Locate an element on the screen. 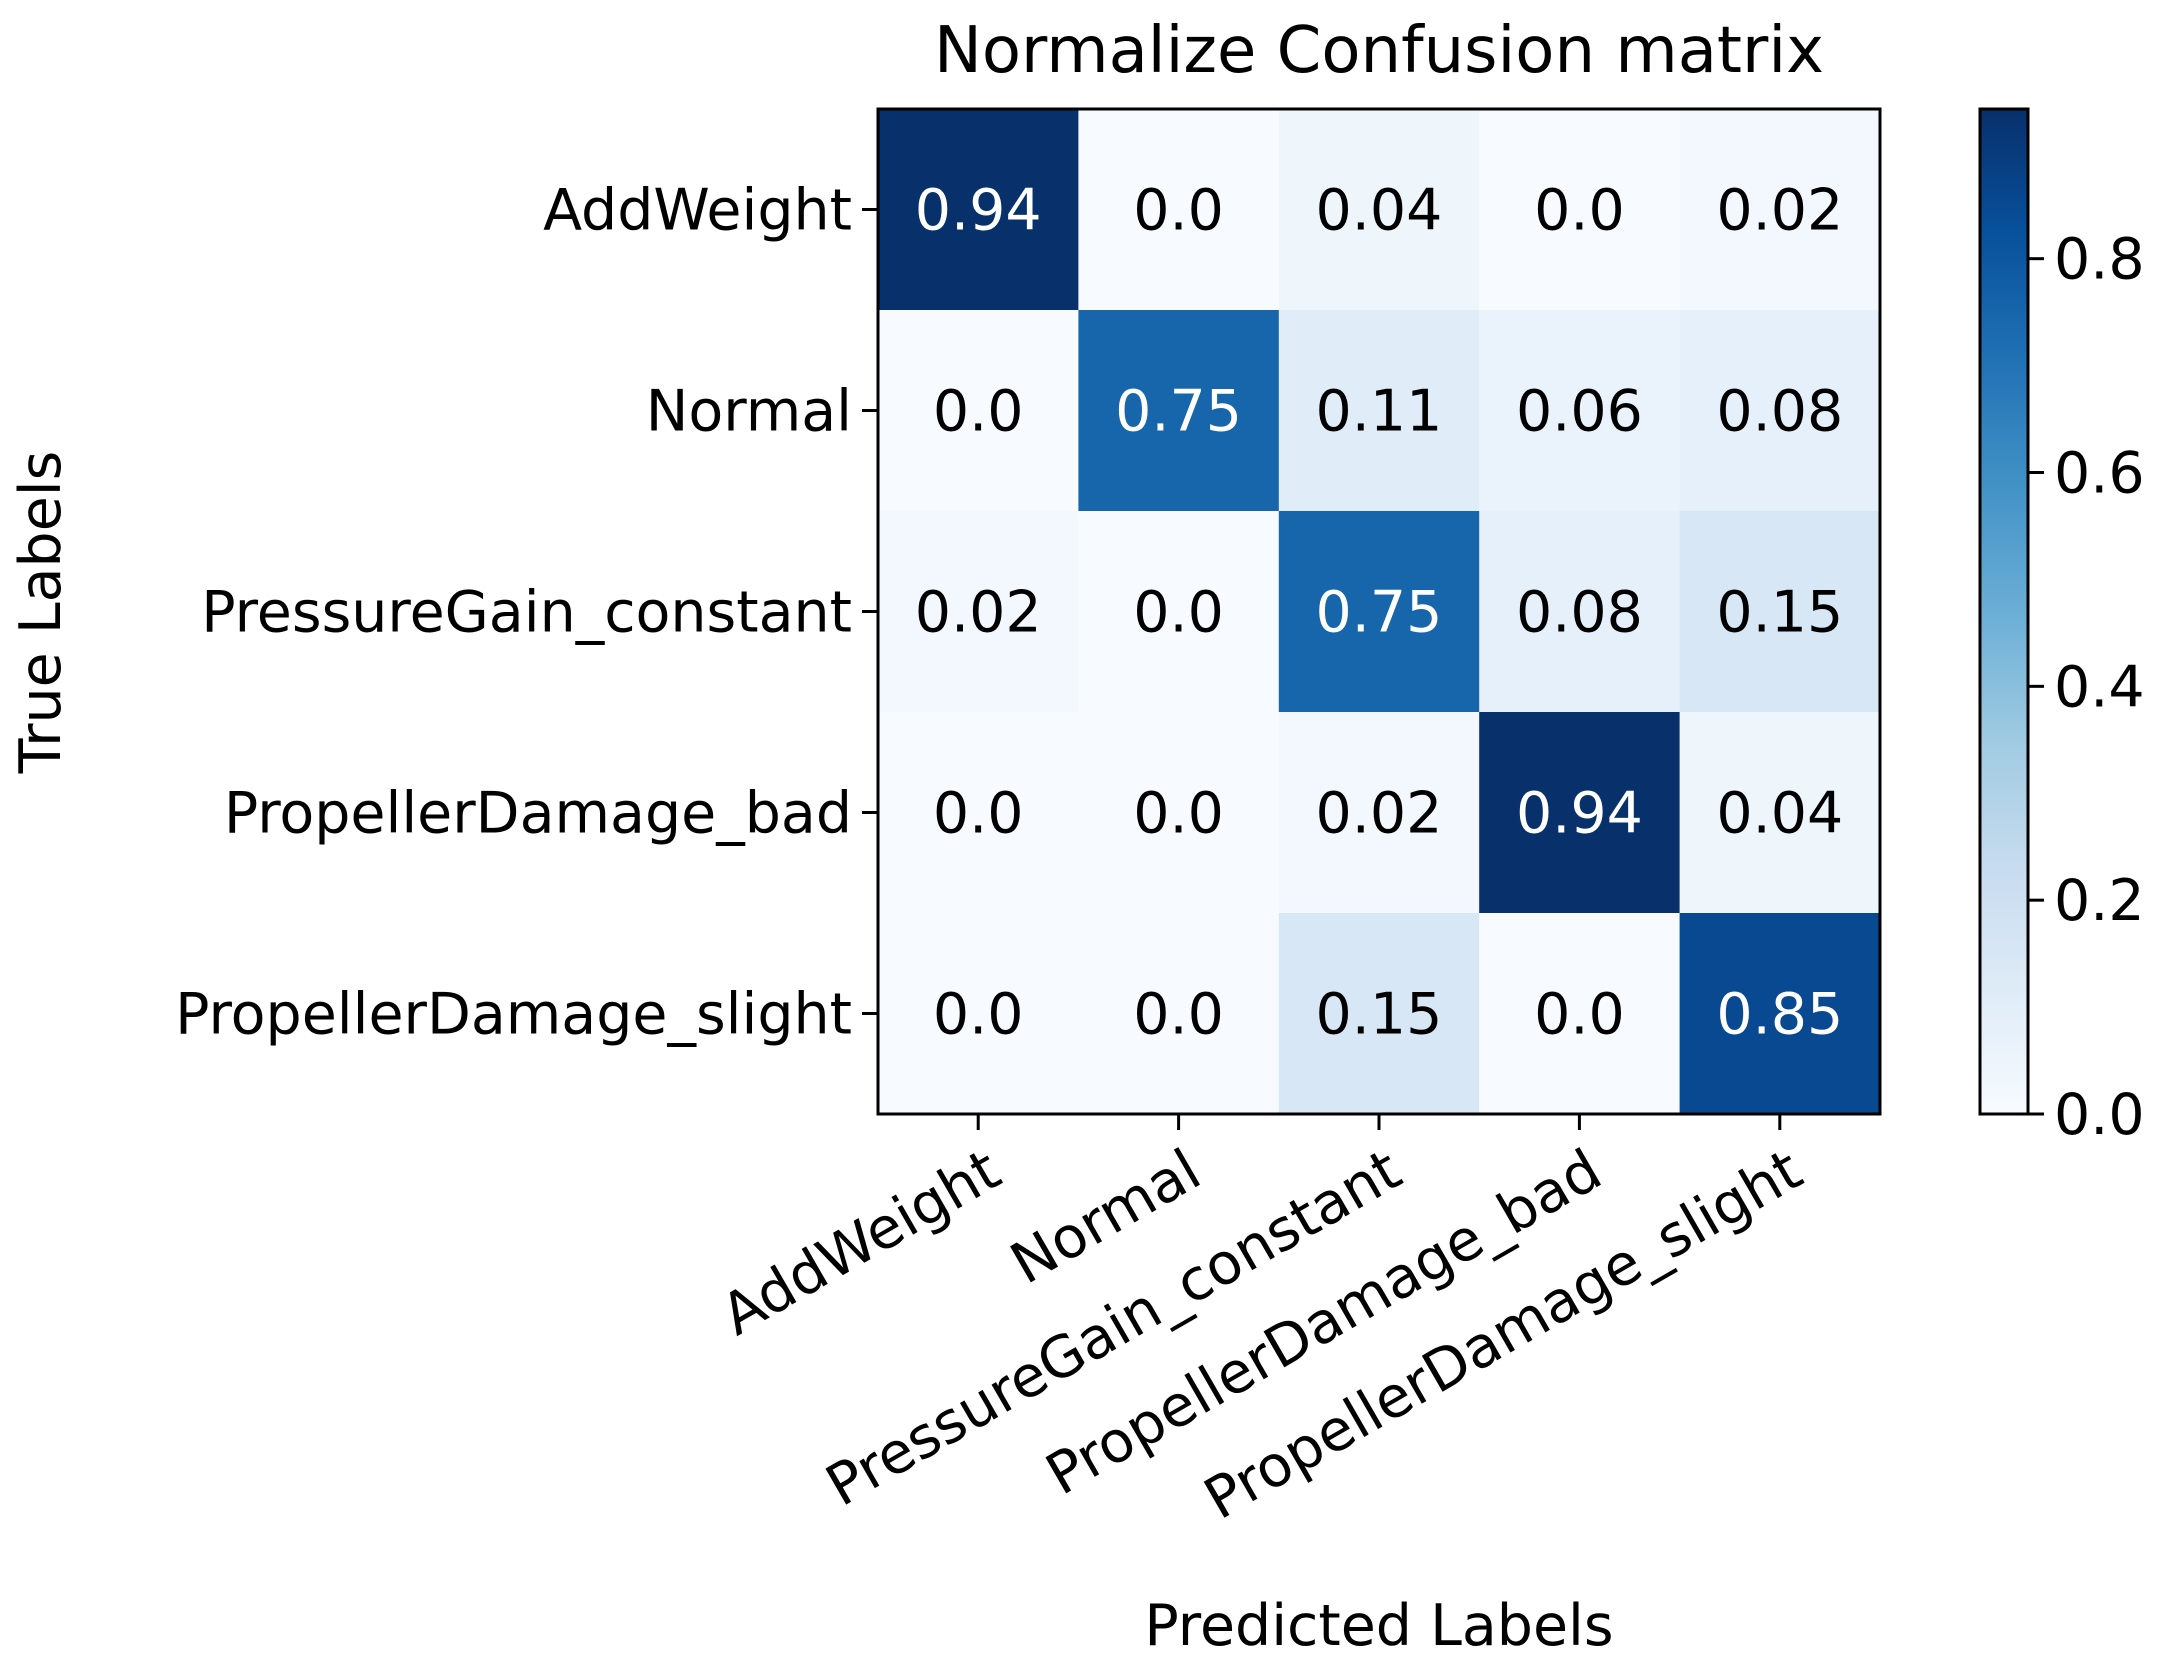 The height and width of the screenshot is (1664, 2181). cell-value-label: 0.11 is located at coordinates (1379, 412).